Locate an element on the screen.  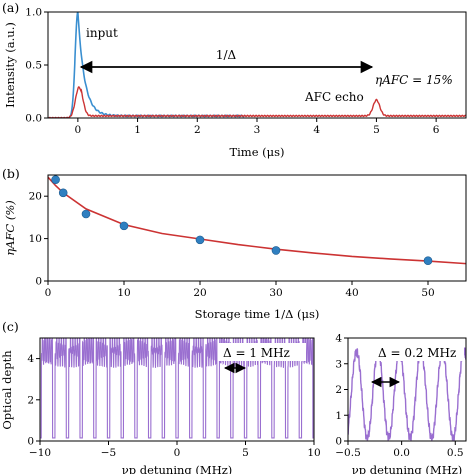
panel-a-x-tick-label: 5 is located at coordinates (376, 130).